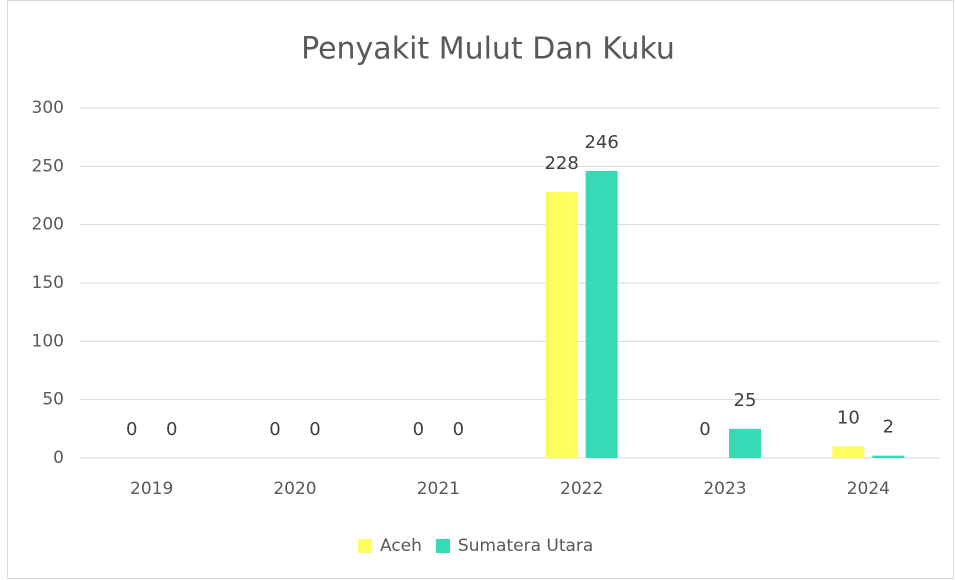 The image size is (955, 580). Describe the element at coordinates (888, 427) in the screenshot. I see `data-label: 2` at that location.